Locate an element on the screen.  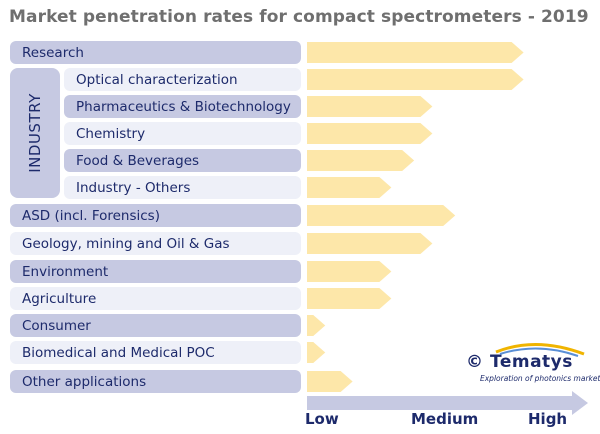
category-row: Other applications is located at coordinates (155, 381).